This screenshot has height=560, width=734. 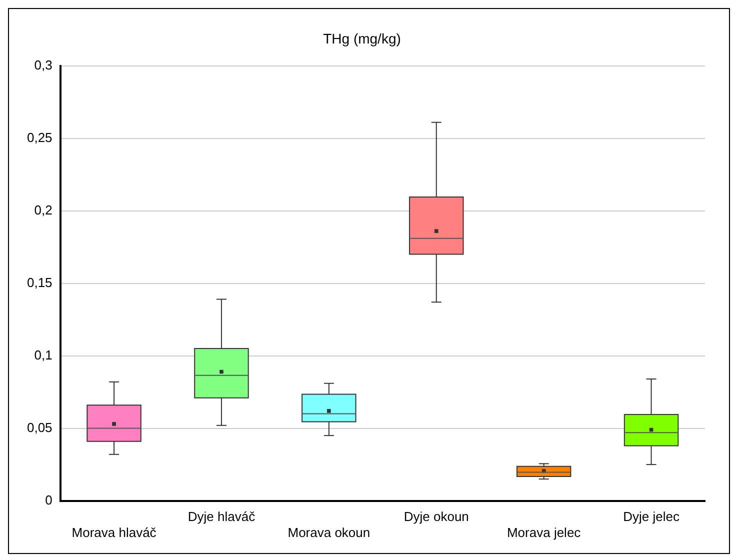 I want to click on x-tick-label: Morava hlaváč, so click(x=114, y=532).